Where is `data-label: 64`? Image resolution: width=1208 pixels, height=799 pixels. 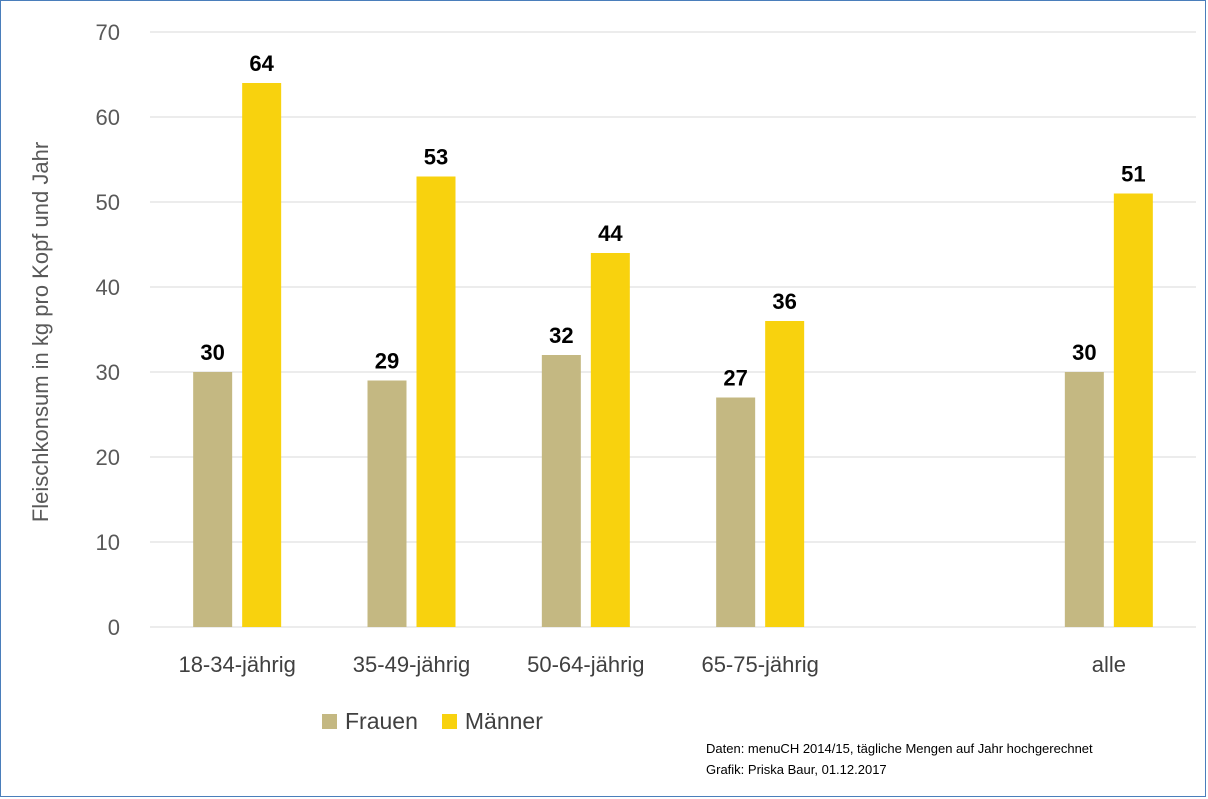 data-label: 64 is located at coordinates (261, 63).